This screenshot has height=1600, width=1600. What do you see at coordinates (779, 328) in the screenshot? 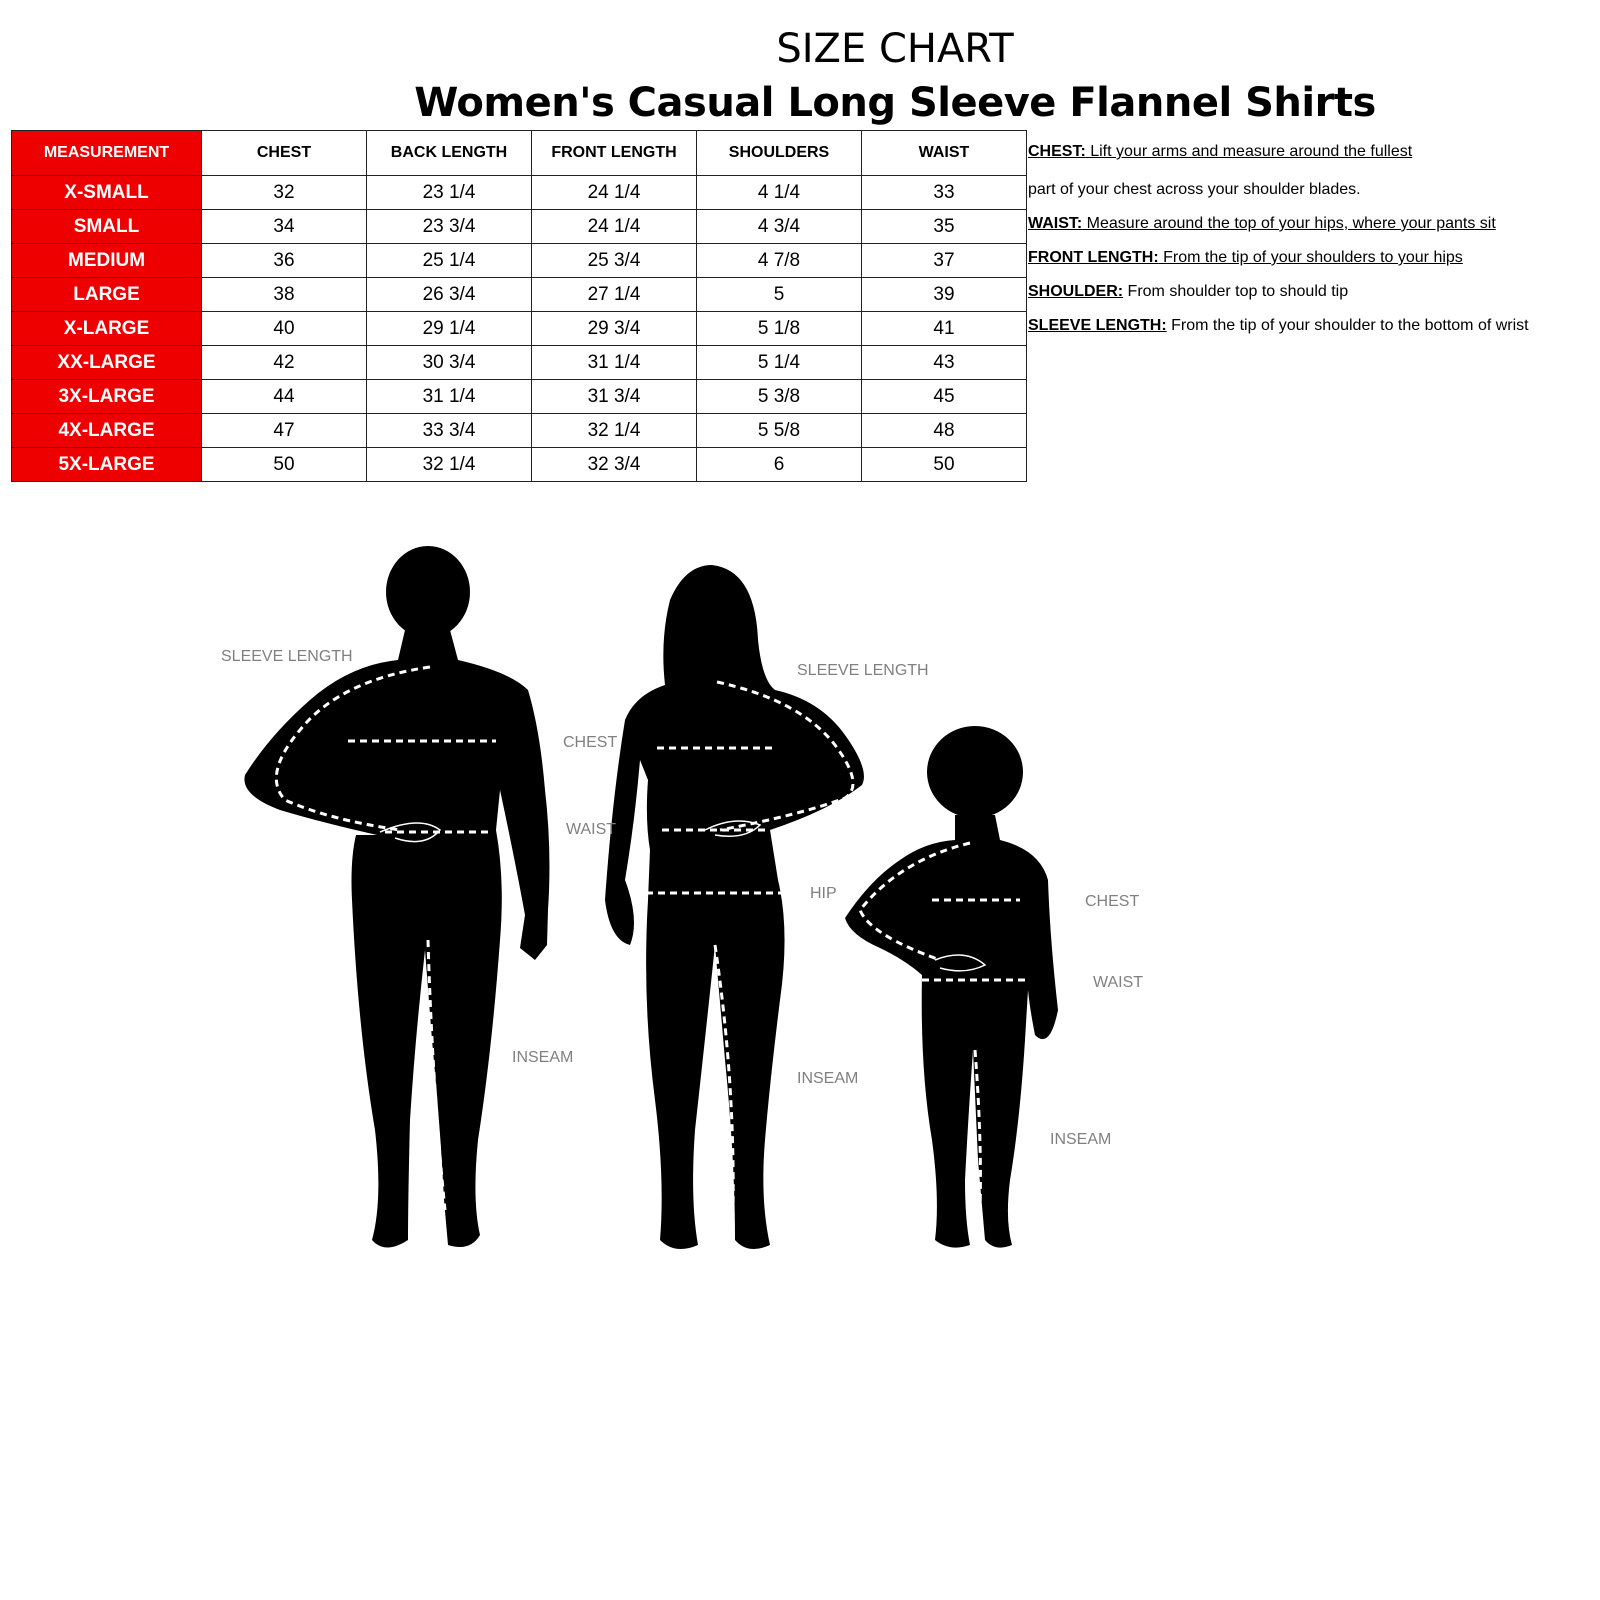
I see `measurement-cell: 5 1/8` at bounding box center [779, 328].